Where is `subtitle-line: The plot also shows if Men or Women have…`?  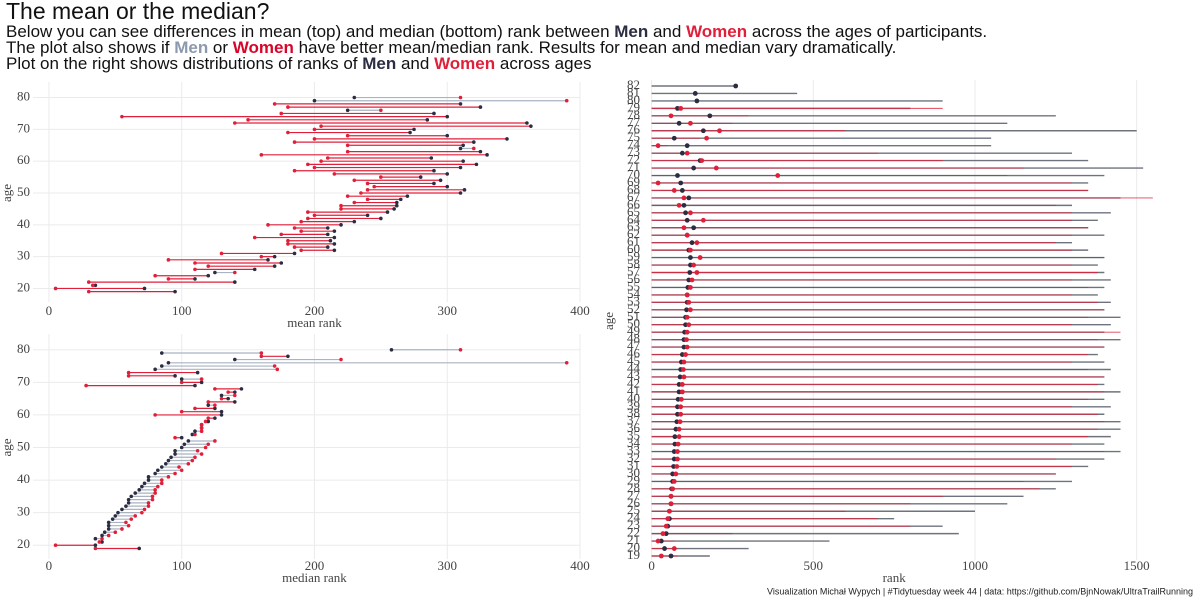 subtitle-line: The plot also shows if Men or Women have… is located at coordinates (451, 47).